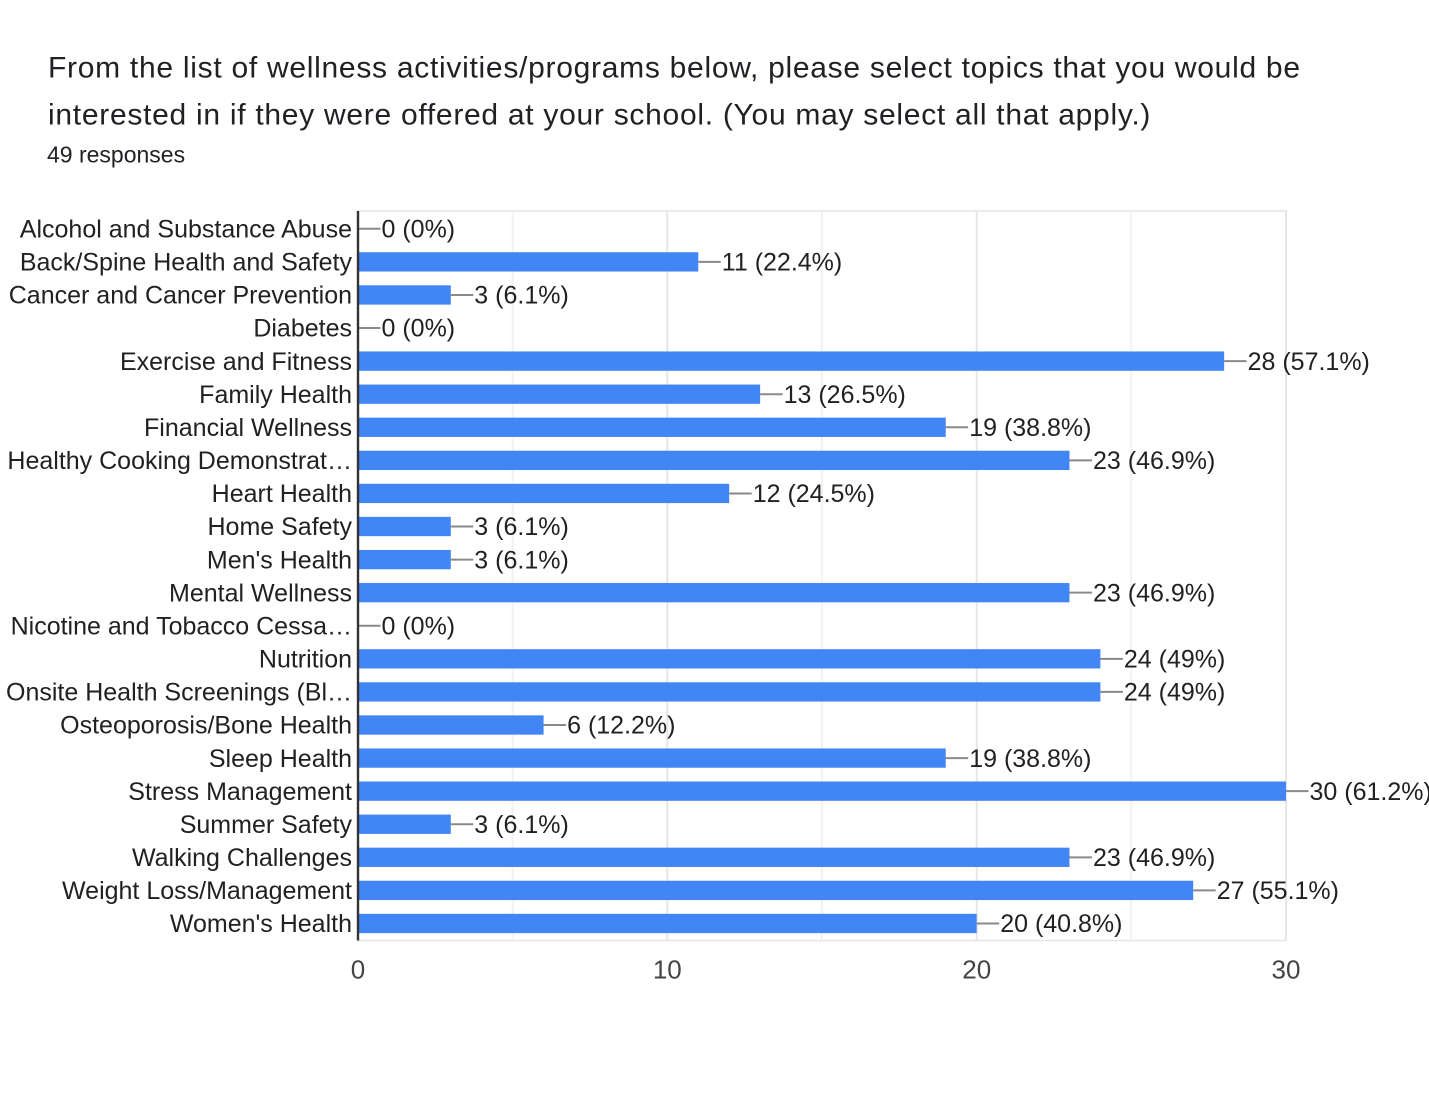 This screenshot has width=1429, height=1117. I want to click on svg-text: 6 (12.2%), so click(621, 726).